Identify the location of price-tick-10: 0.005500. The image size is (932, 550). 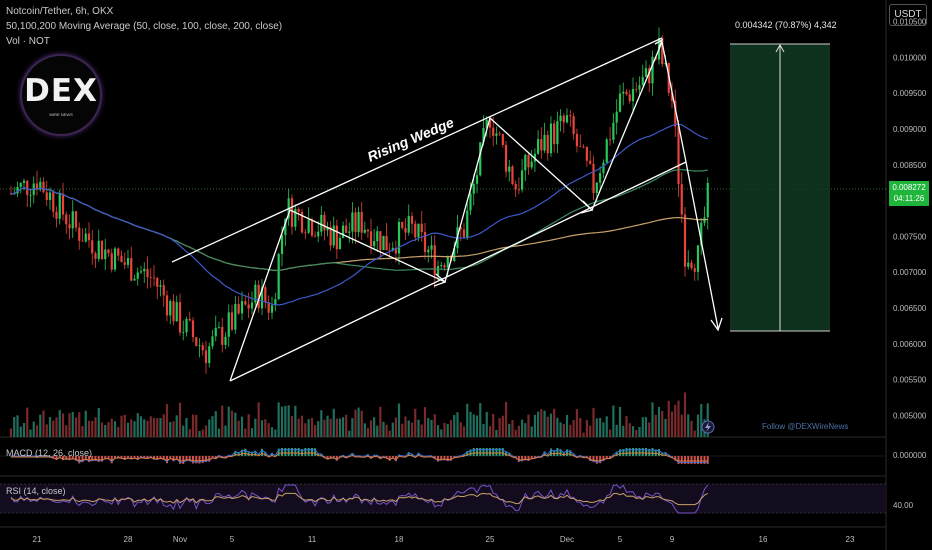
(910, 380).